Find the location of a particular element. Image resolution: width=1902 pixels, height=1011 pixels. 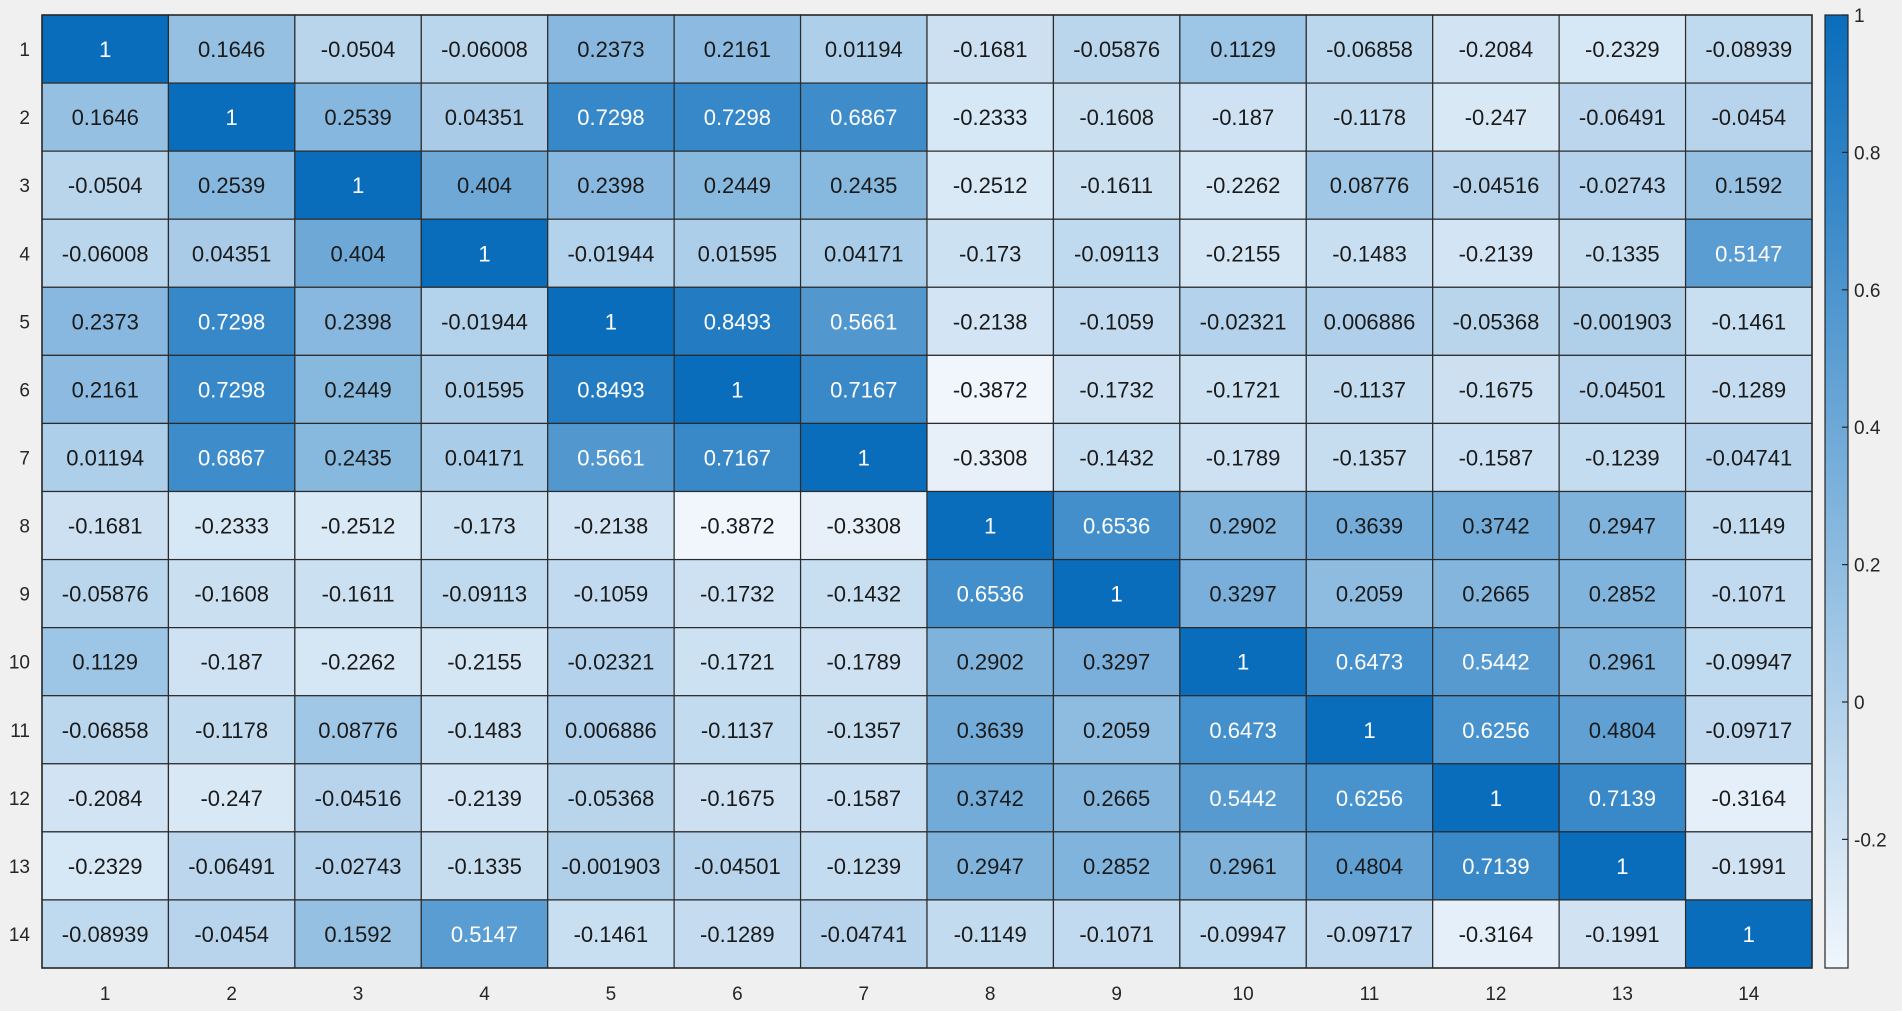

cell-value-label: 0.04171 is located at coordinates (485, 457).